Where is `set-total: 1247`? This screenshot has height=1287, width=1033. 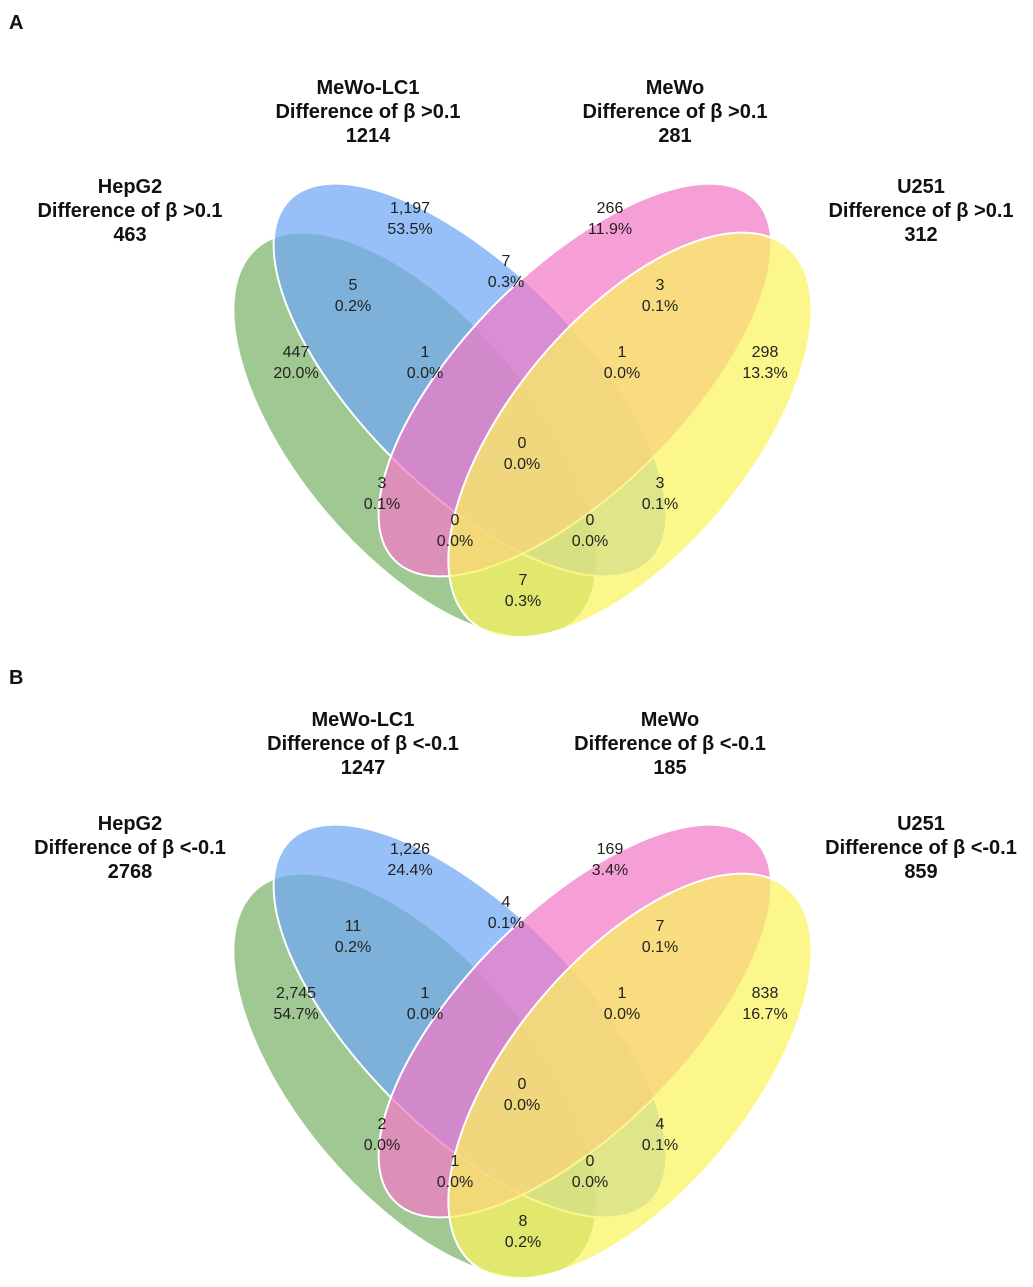
set-total: 1247 is located at coordinates (363, 768).